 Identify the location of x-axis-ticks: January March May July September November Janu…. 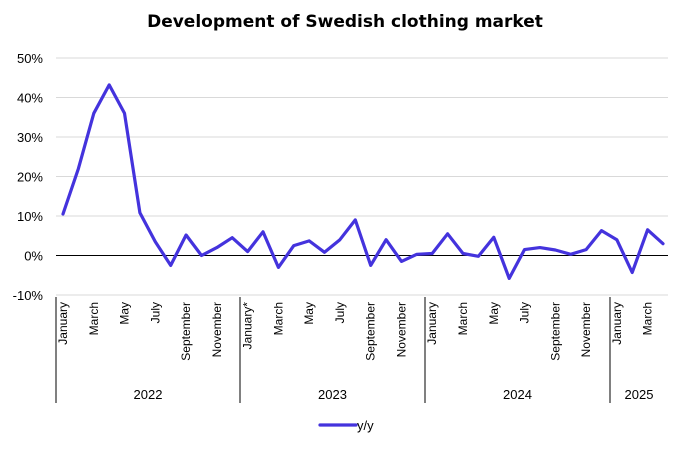
(355, 331).